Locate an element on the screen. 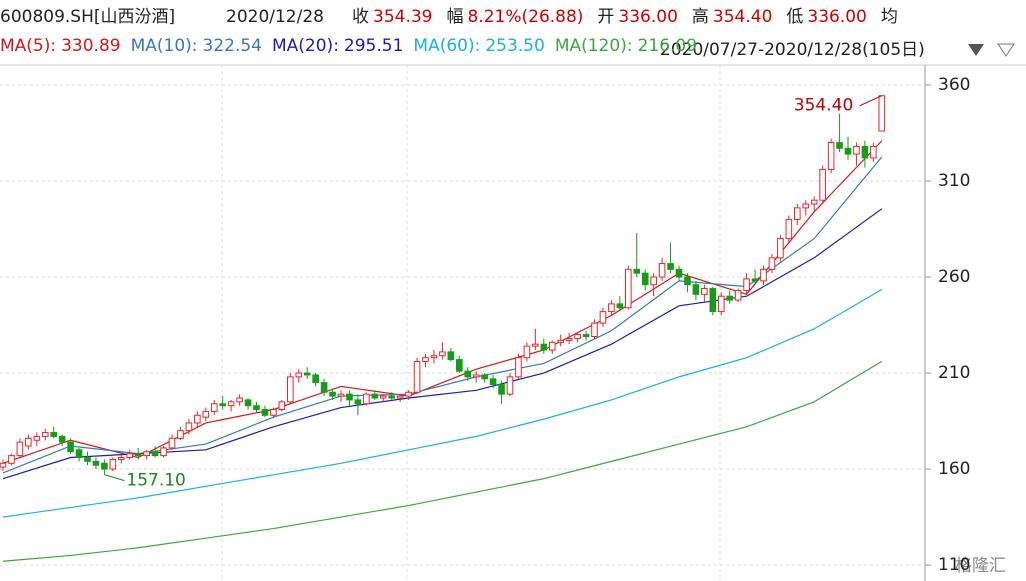 Image resolution: width=1026 pixels, height=581 pixels. legend-value: 330.89 is located at coordinates (90, 46).